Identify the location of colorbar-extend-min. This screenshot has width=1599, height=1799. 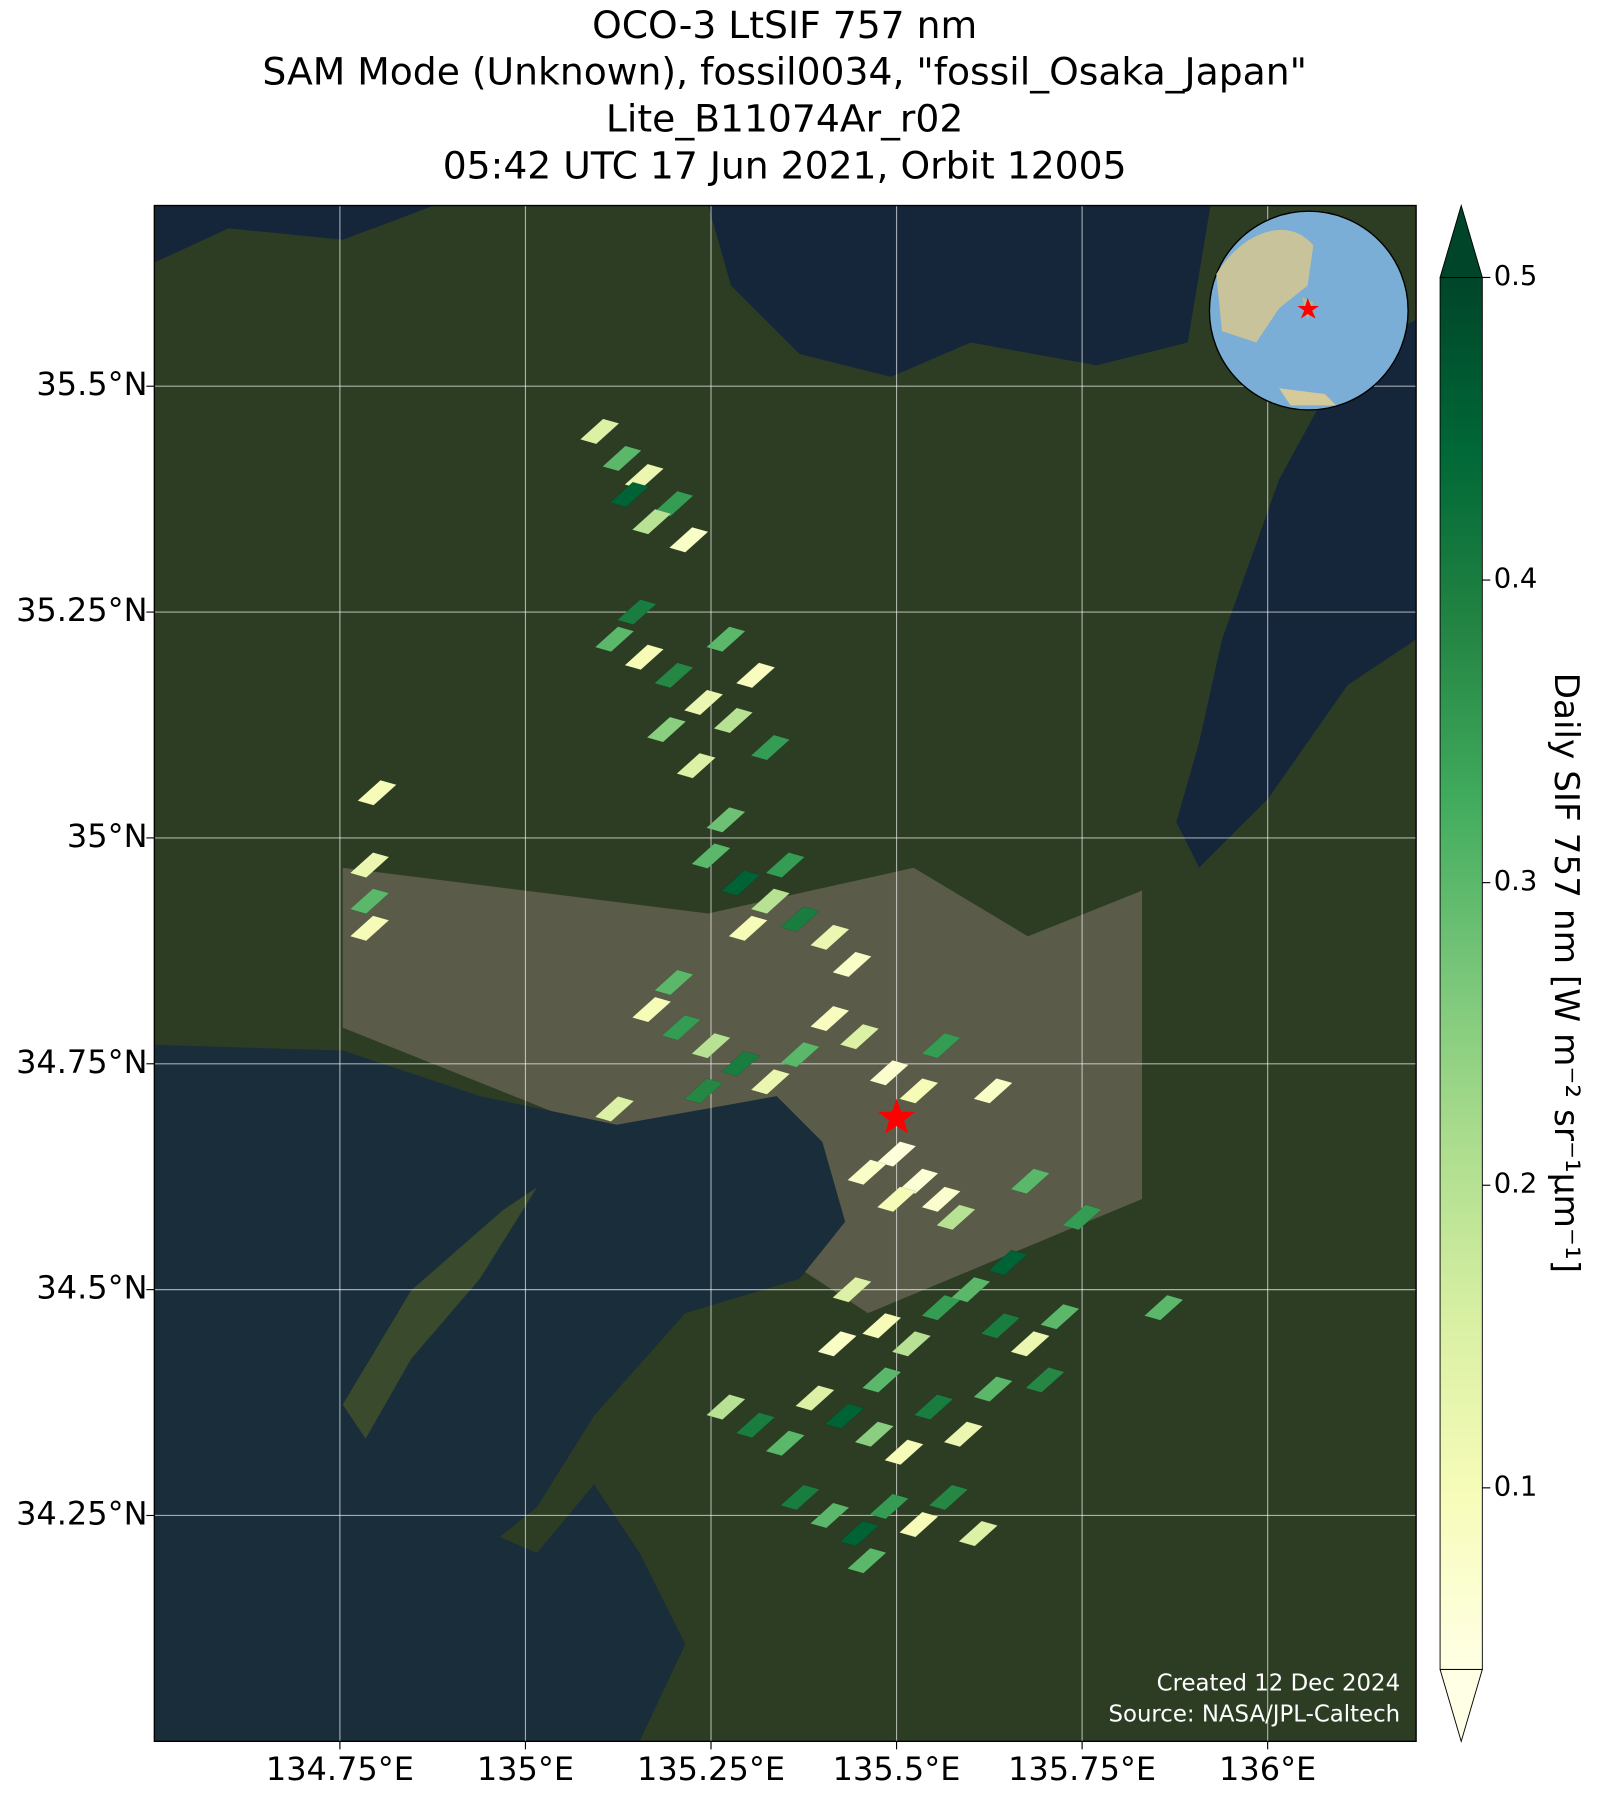
(1461, 1705).